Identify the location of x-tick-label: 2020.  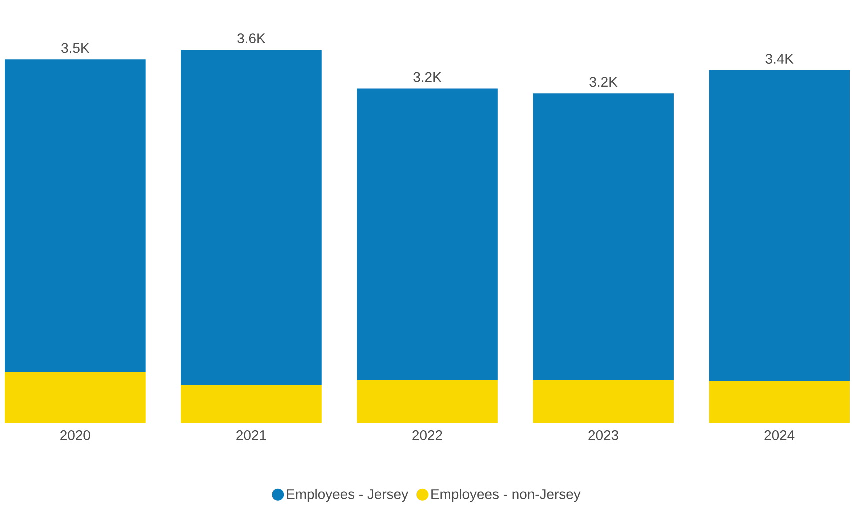
(75, 435).